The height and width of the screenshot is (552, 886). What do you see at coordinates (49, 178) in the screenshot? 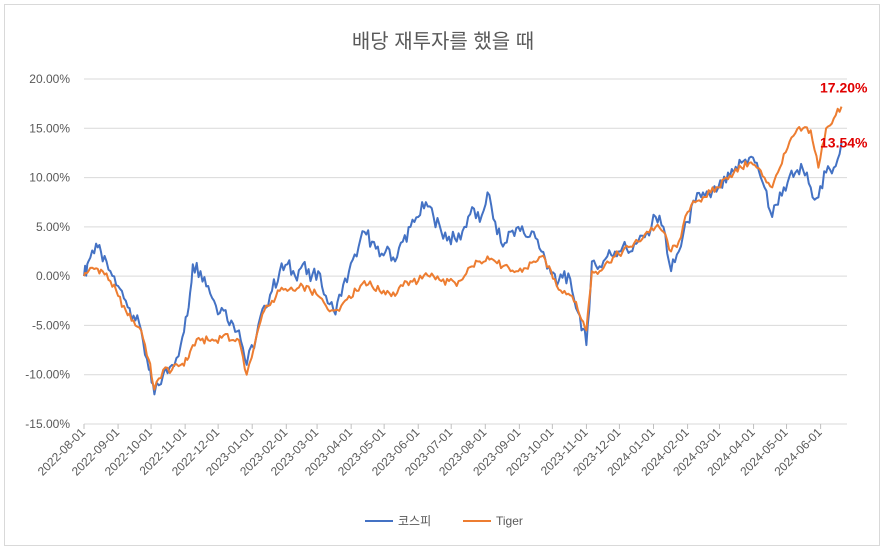
I see `y-tick-label: 10.00%` at bounding box center [49, 178].